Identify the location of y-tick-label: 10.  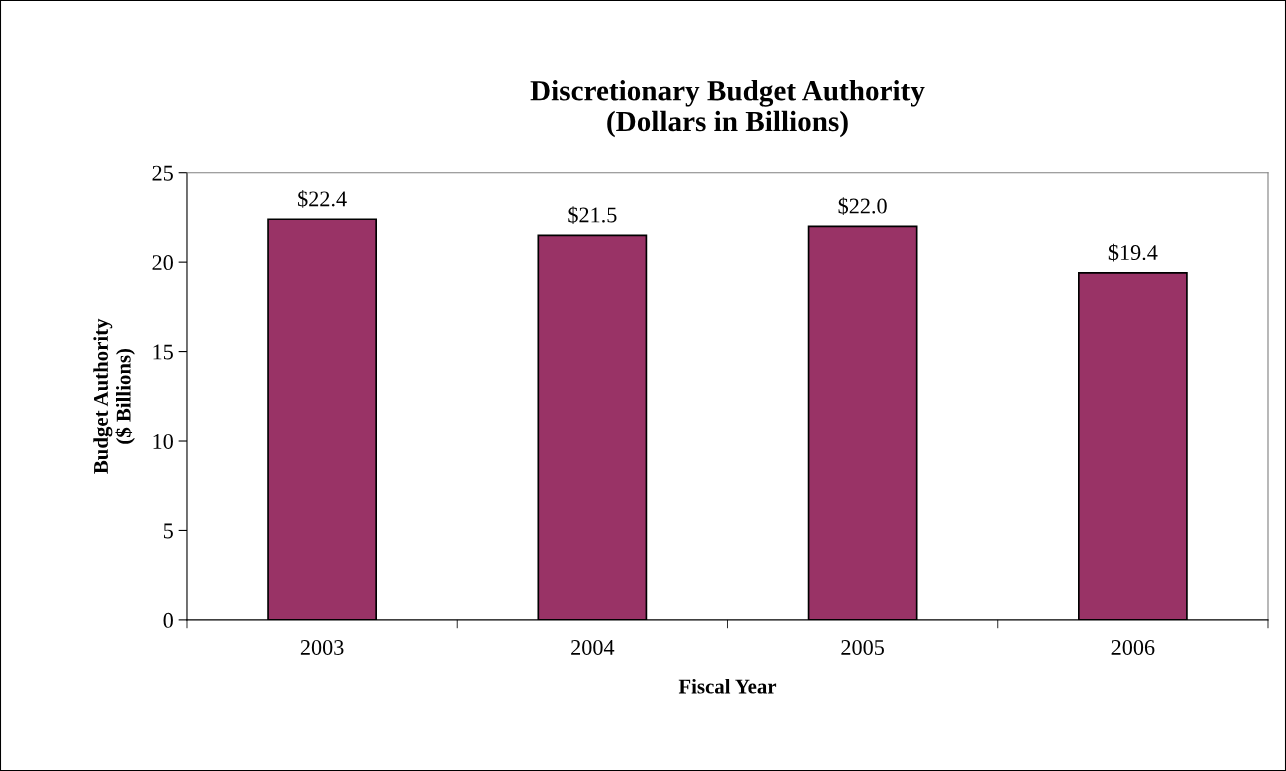
(163, 441).